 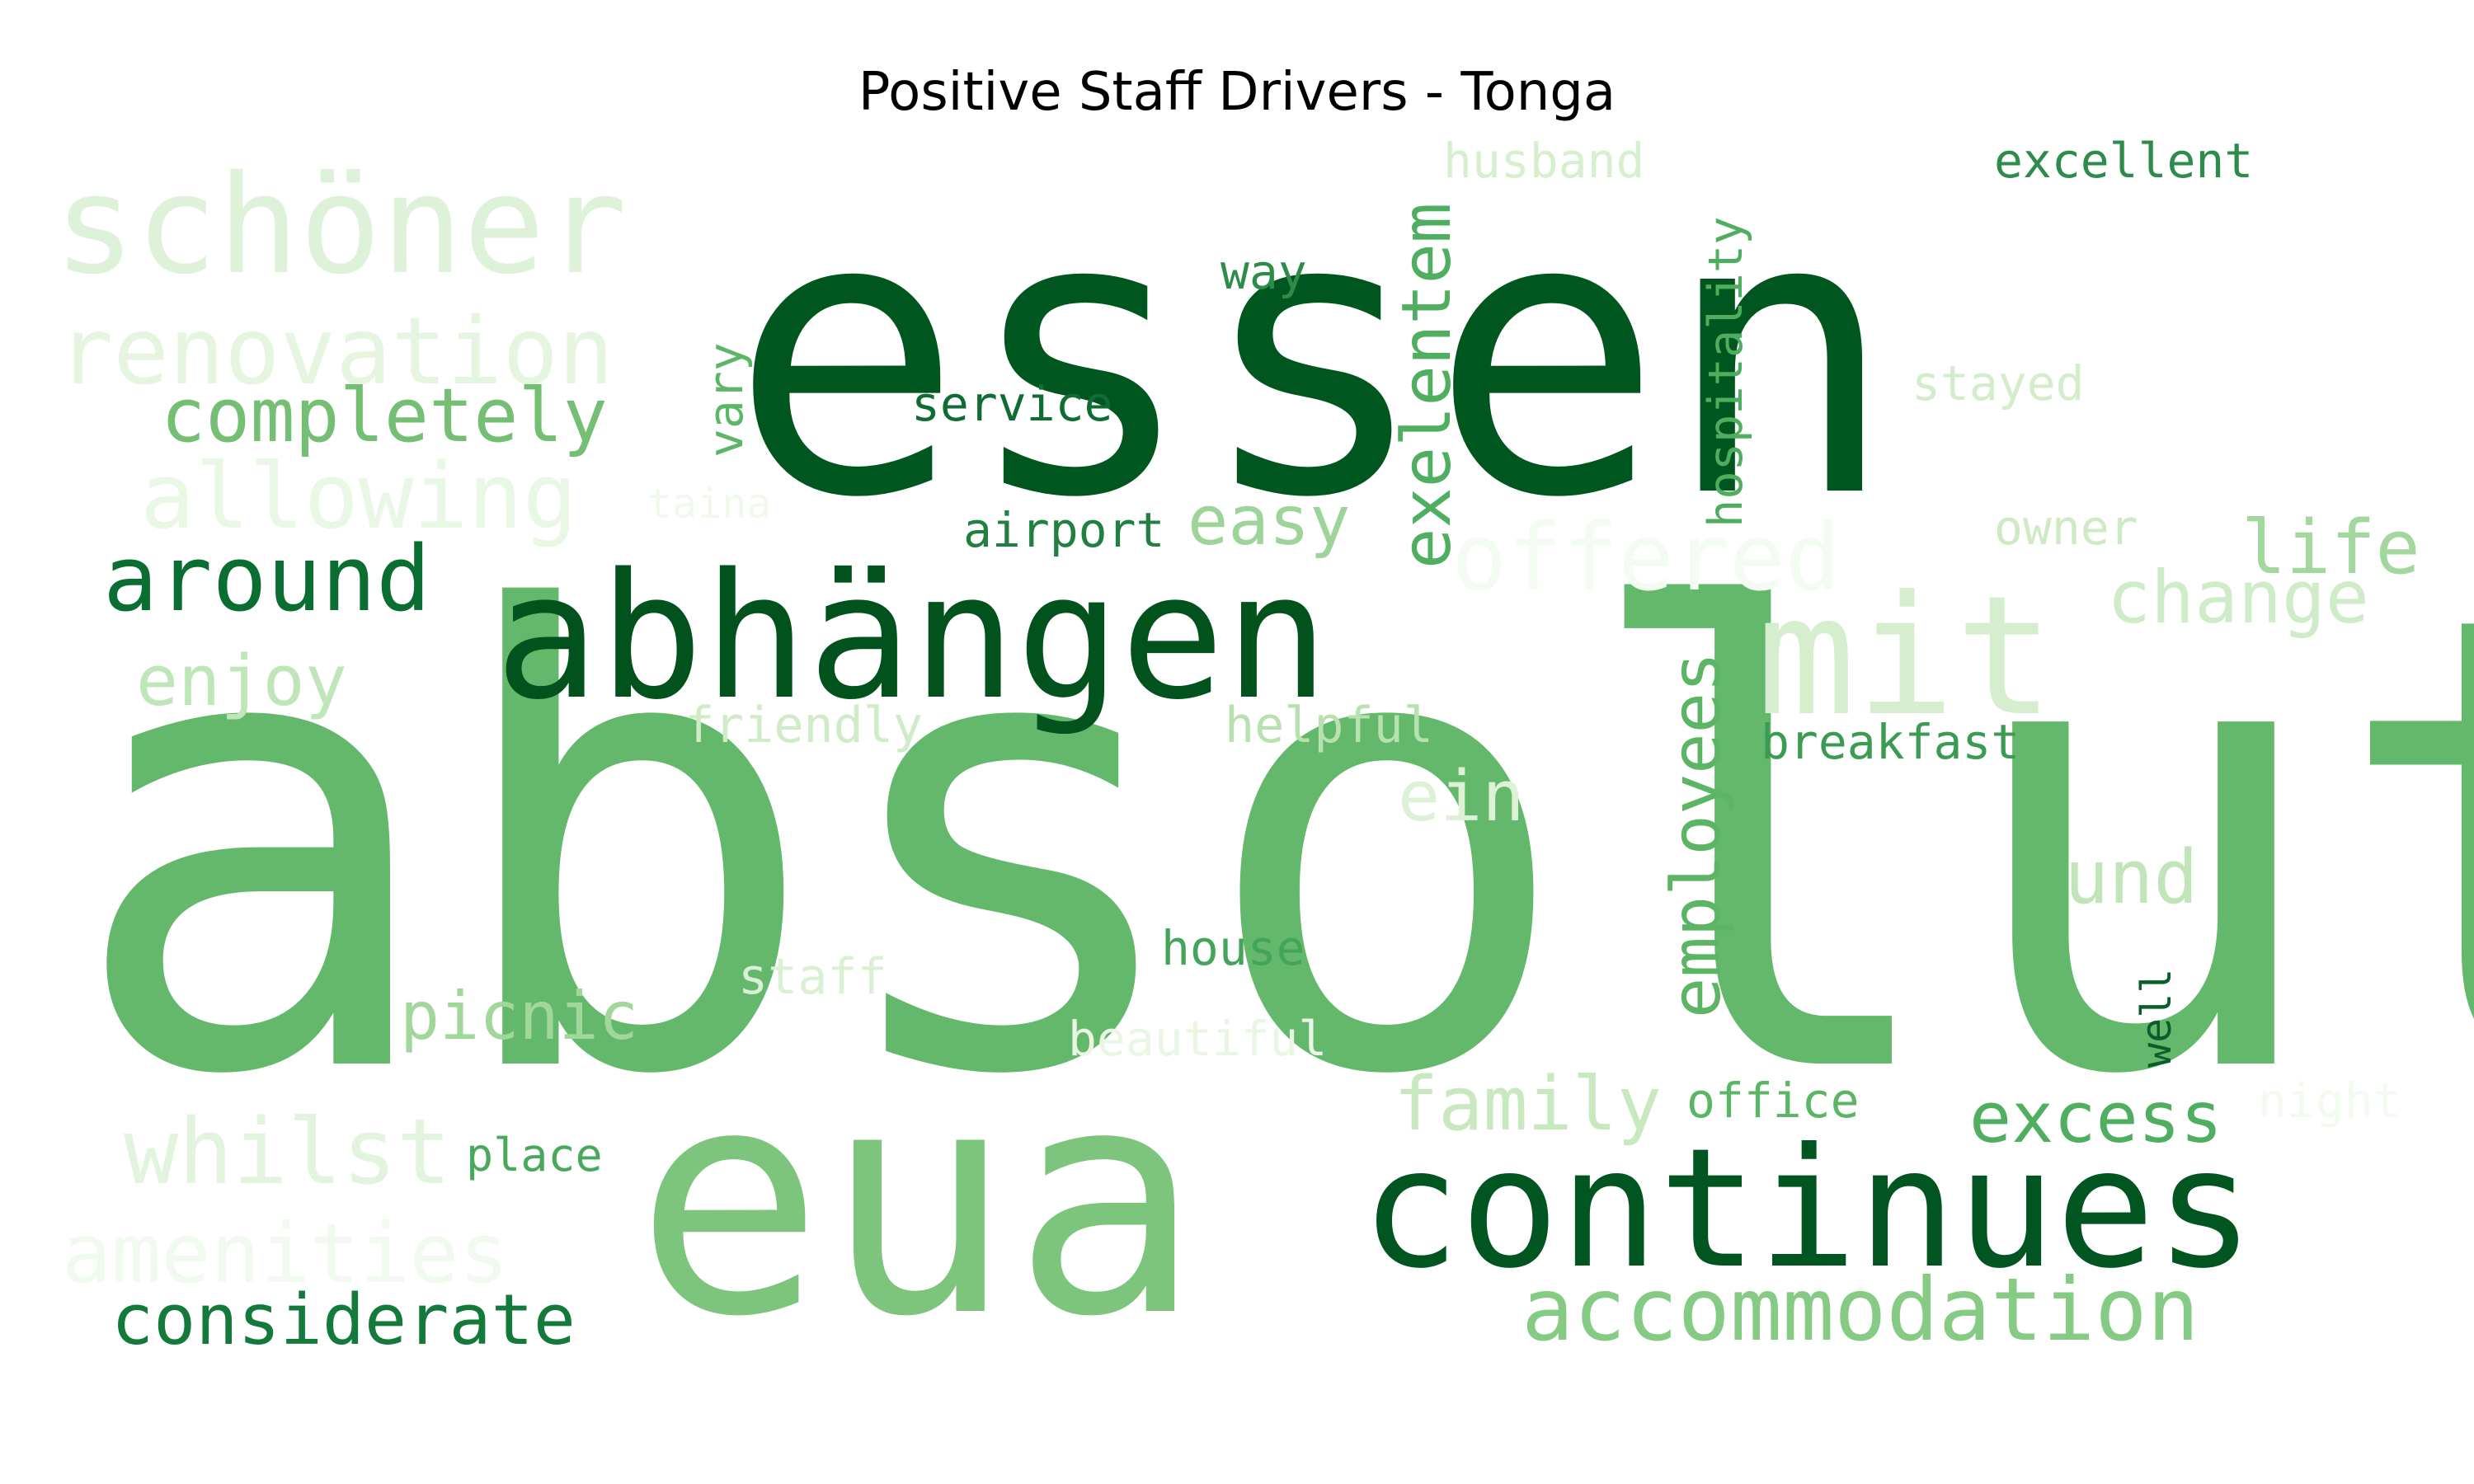 What do you see at coordinates (918, 1202) in the screenshot?
I see `word-2: eua` at bounding box center [918, 1202].